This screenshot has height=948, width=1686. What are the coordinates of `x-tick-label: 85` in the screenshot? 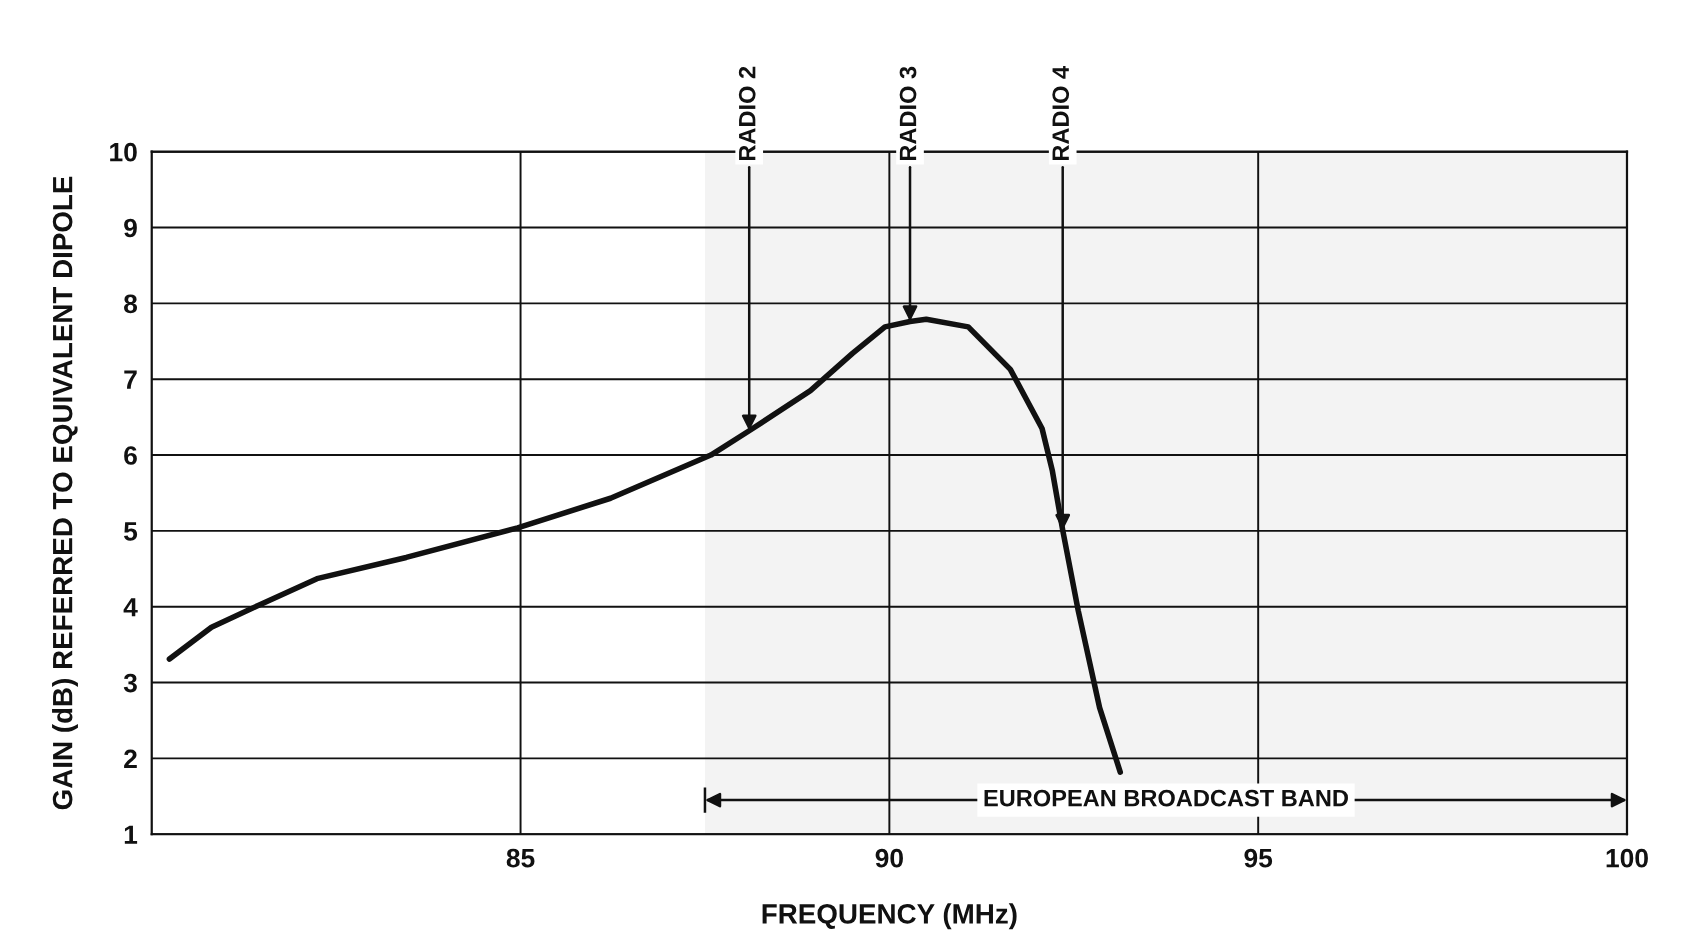 It's located at (520, 858).